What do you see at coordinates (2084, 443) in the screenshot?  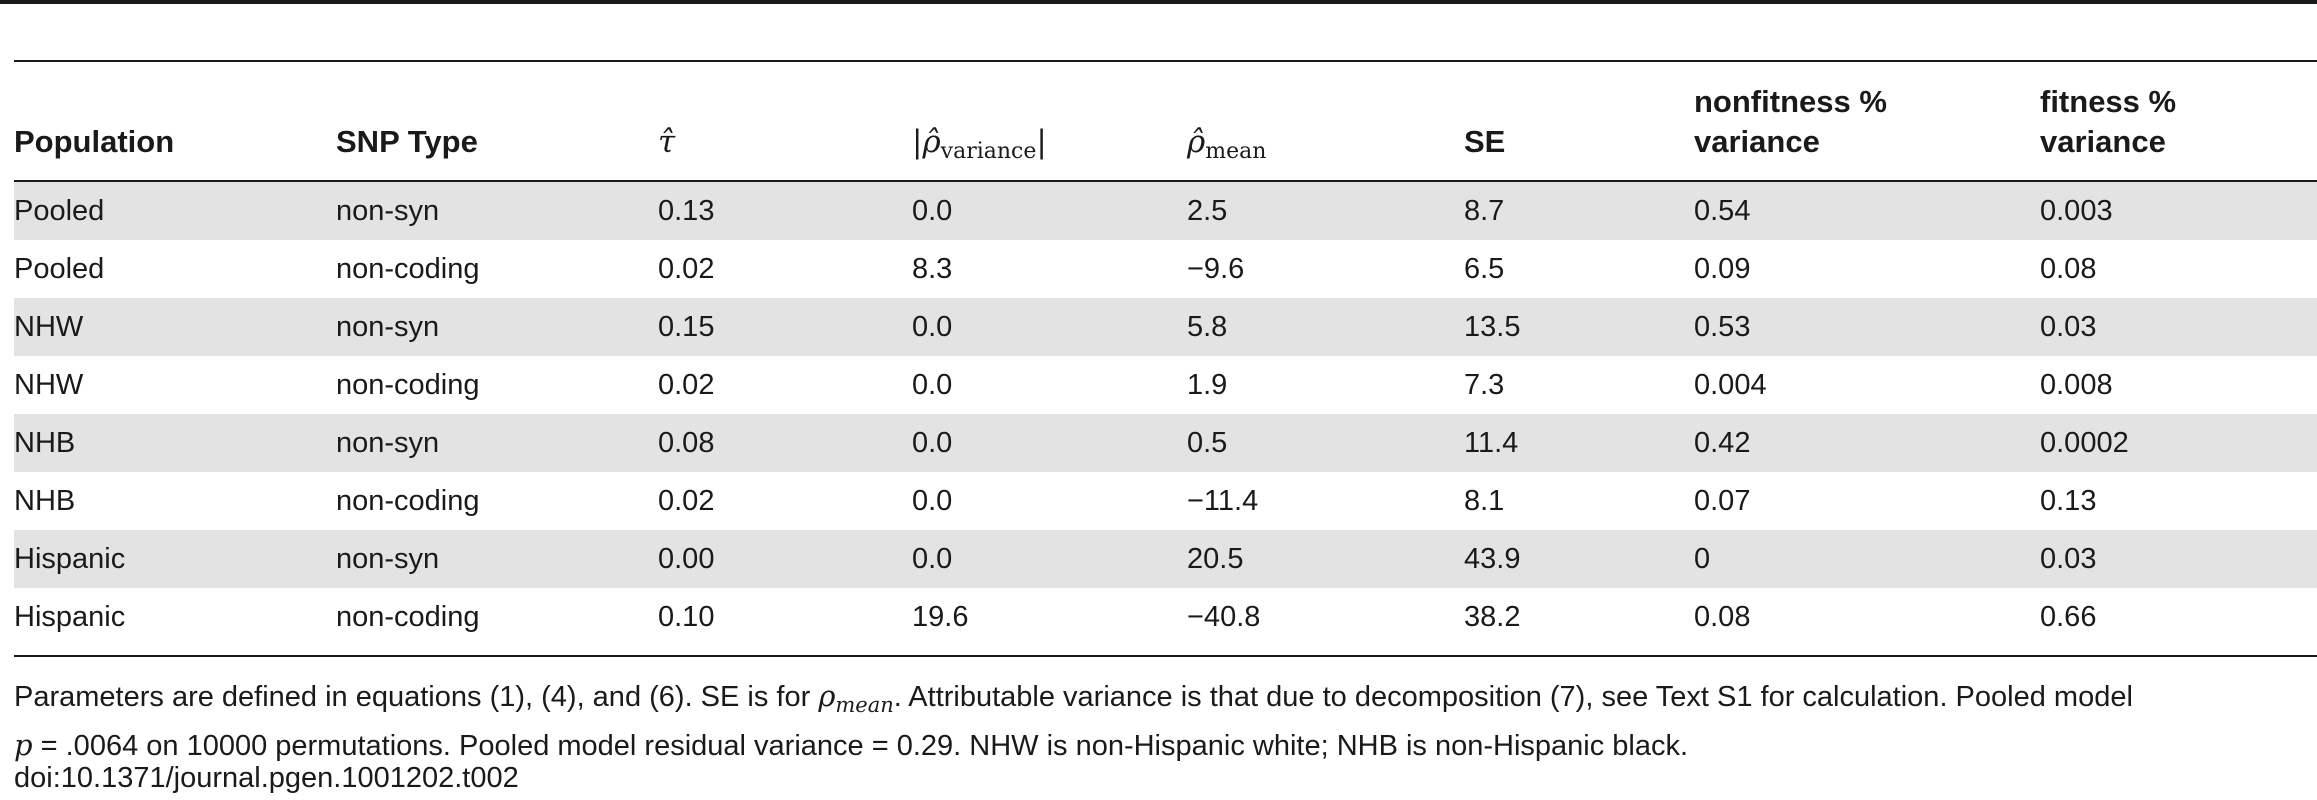 I see `cell-fitness: 0.0002` at bounding box center [2084, 443].